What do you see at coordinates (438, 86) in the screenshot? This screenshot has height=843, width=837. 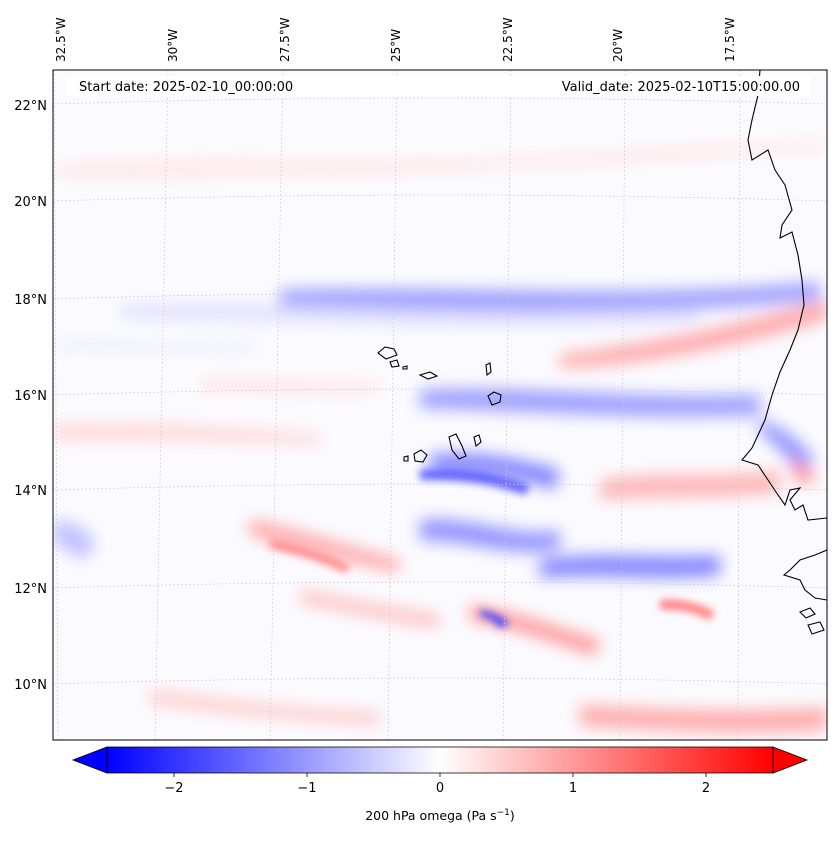 I see `info-strip` at bounding box center [438, 86].